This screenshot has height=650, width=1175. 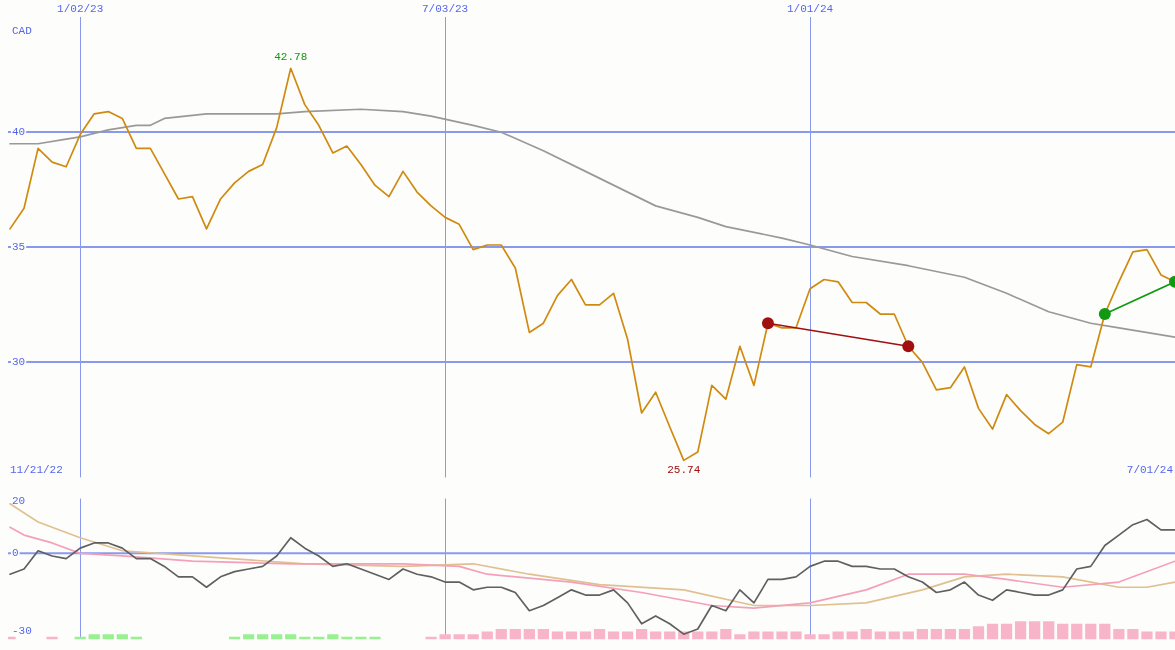 What do you see at coordinates (1150, 469) in the screenshot?
I see `annotation: 7/01/24` at bounding box center [1150, 469].